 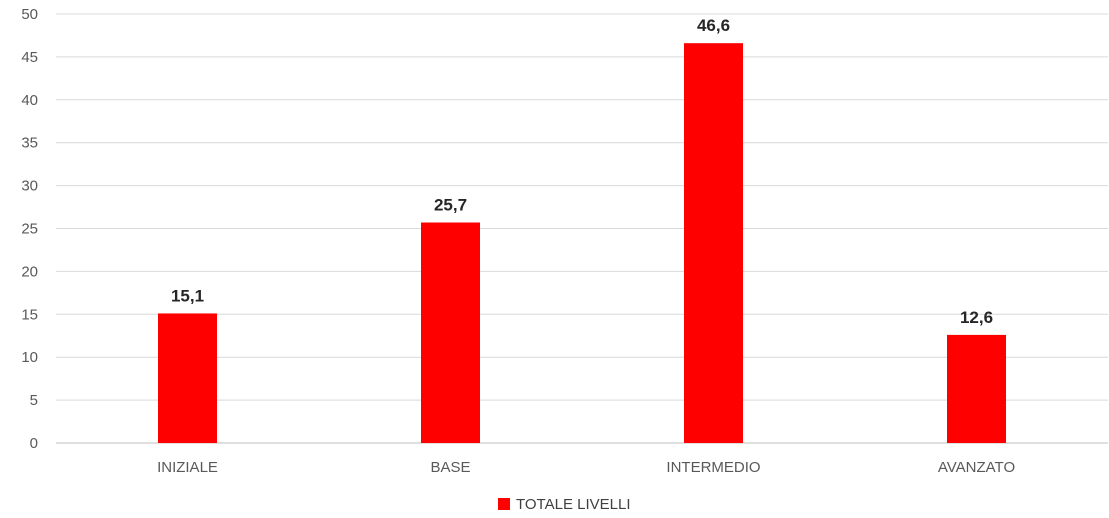 What do you see at coordinates (29, 271) in the screenshot?
I see `y-tick-label: 20` at bounding box center [29, 271].